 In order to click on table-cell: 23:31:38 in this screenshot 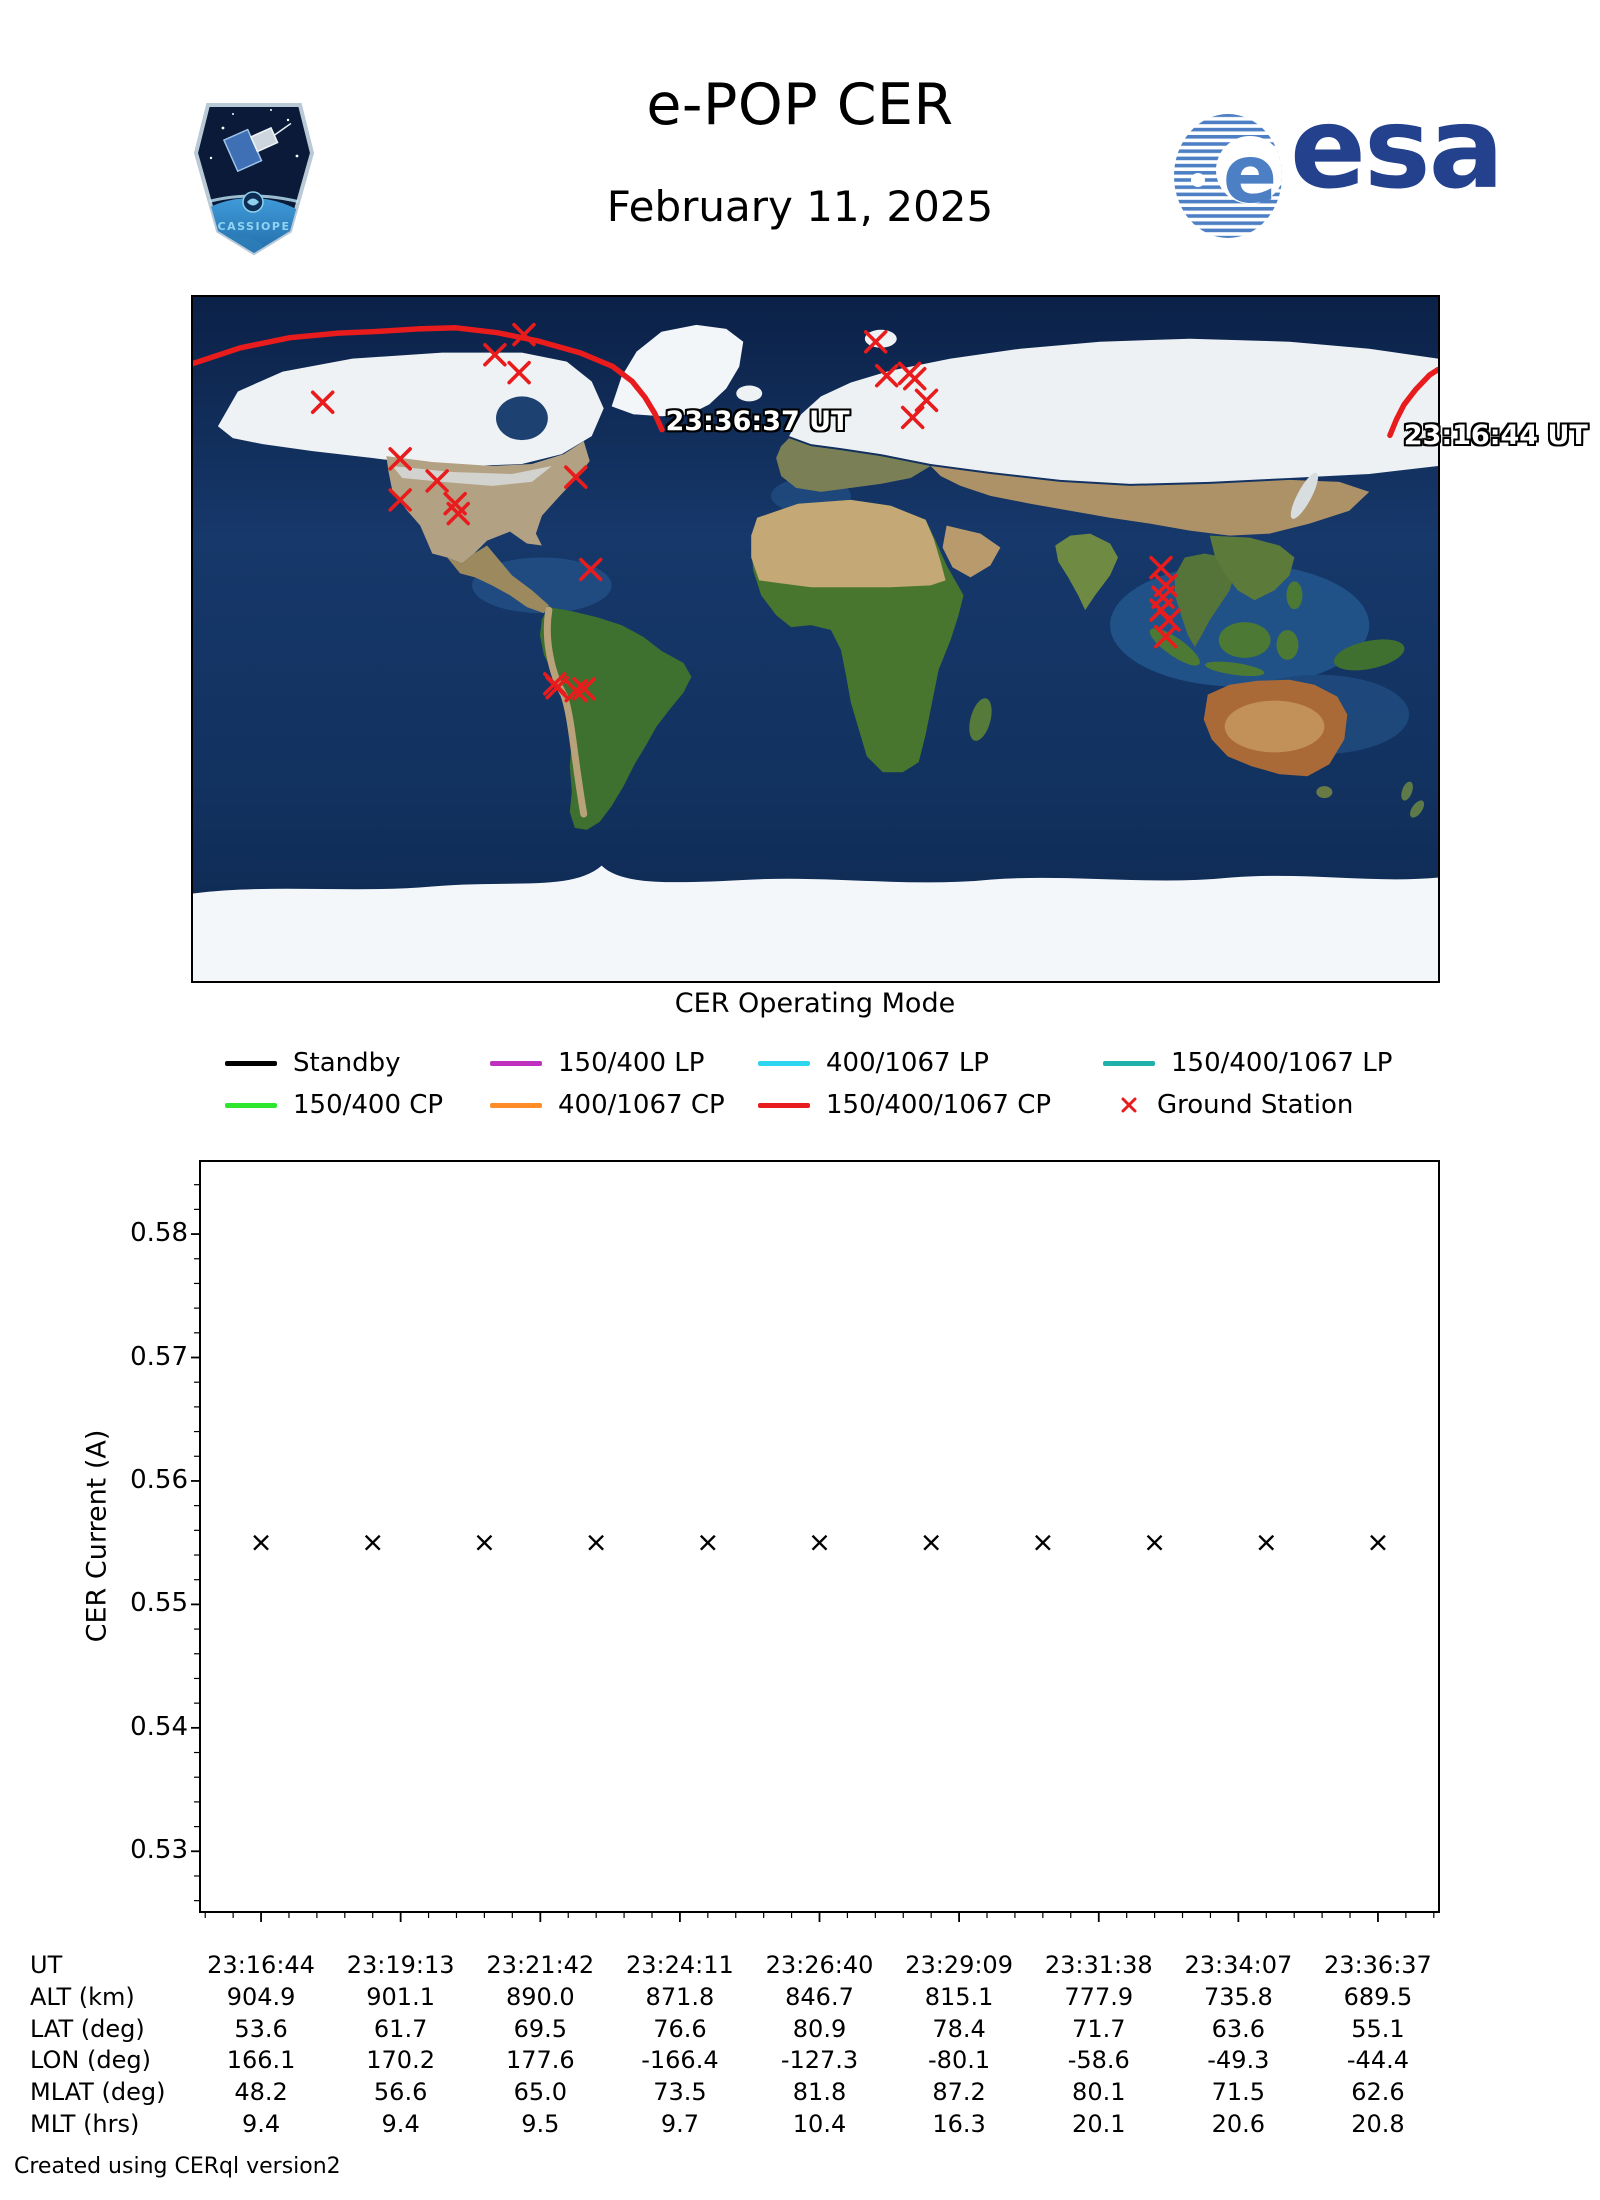, I will do `click(1098, 1965)`.